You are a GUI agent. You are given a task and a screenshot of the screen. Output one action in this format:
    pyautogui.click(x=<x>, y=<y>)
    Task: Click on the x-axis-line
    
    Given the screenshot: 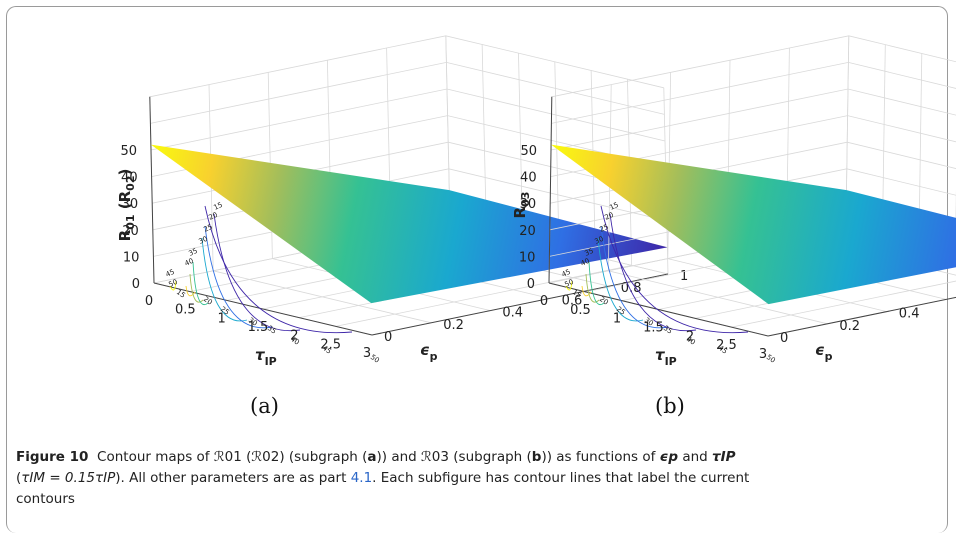 What is the action you would take?
    pyautogui.click(x=658, y=309)
    